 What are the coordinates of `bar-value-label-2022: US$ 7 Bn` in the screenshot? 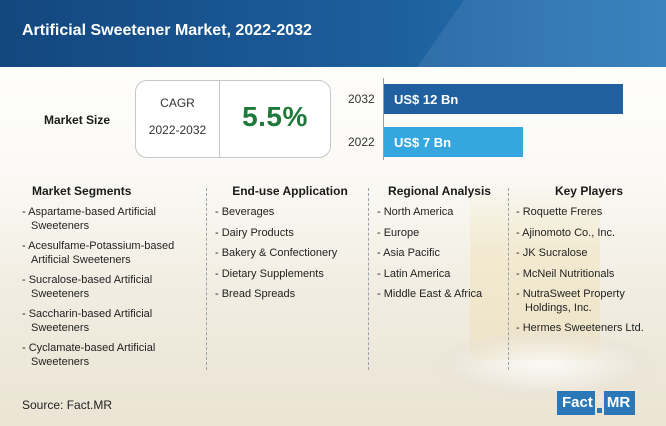 It's located at (423, 142).